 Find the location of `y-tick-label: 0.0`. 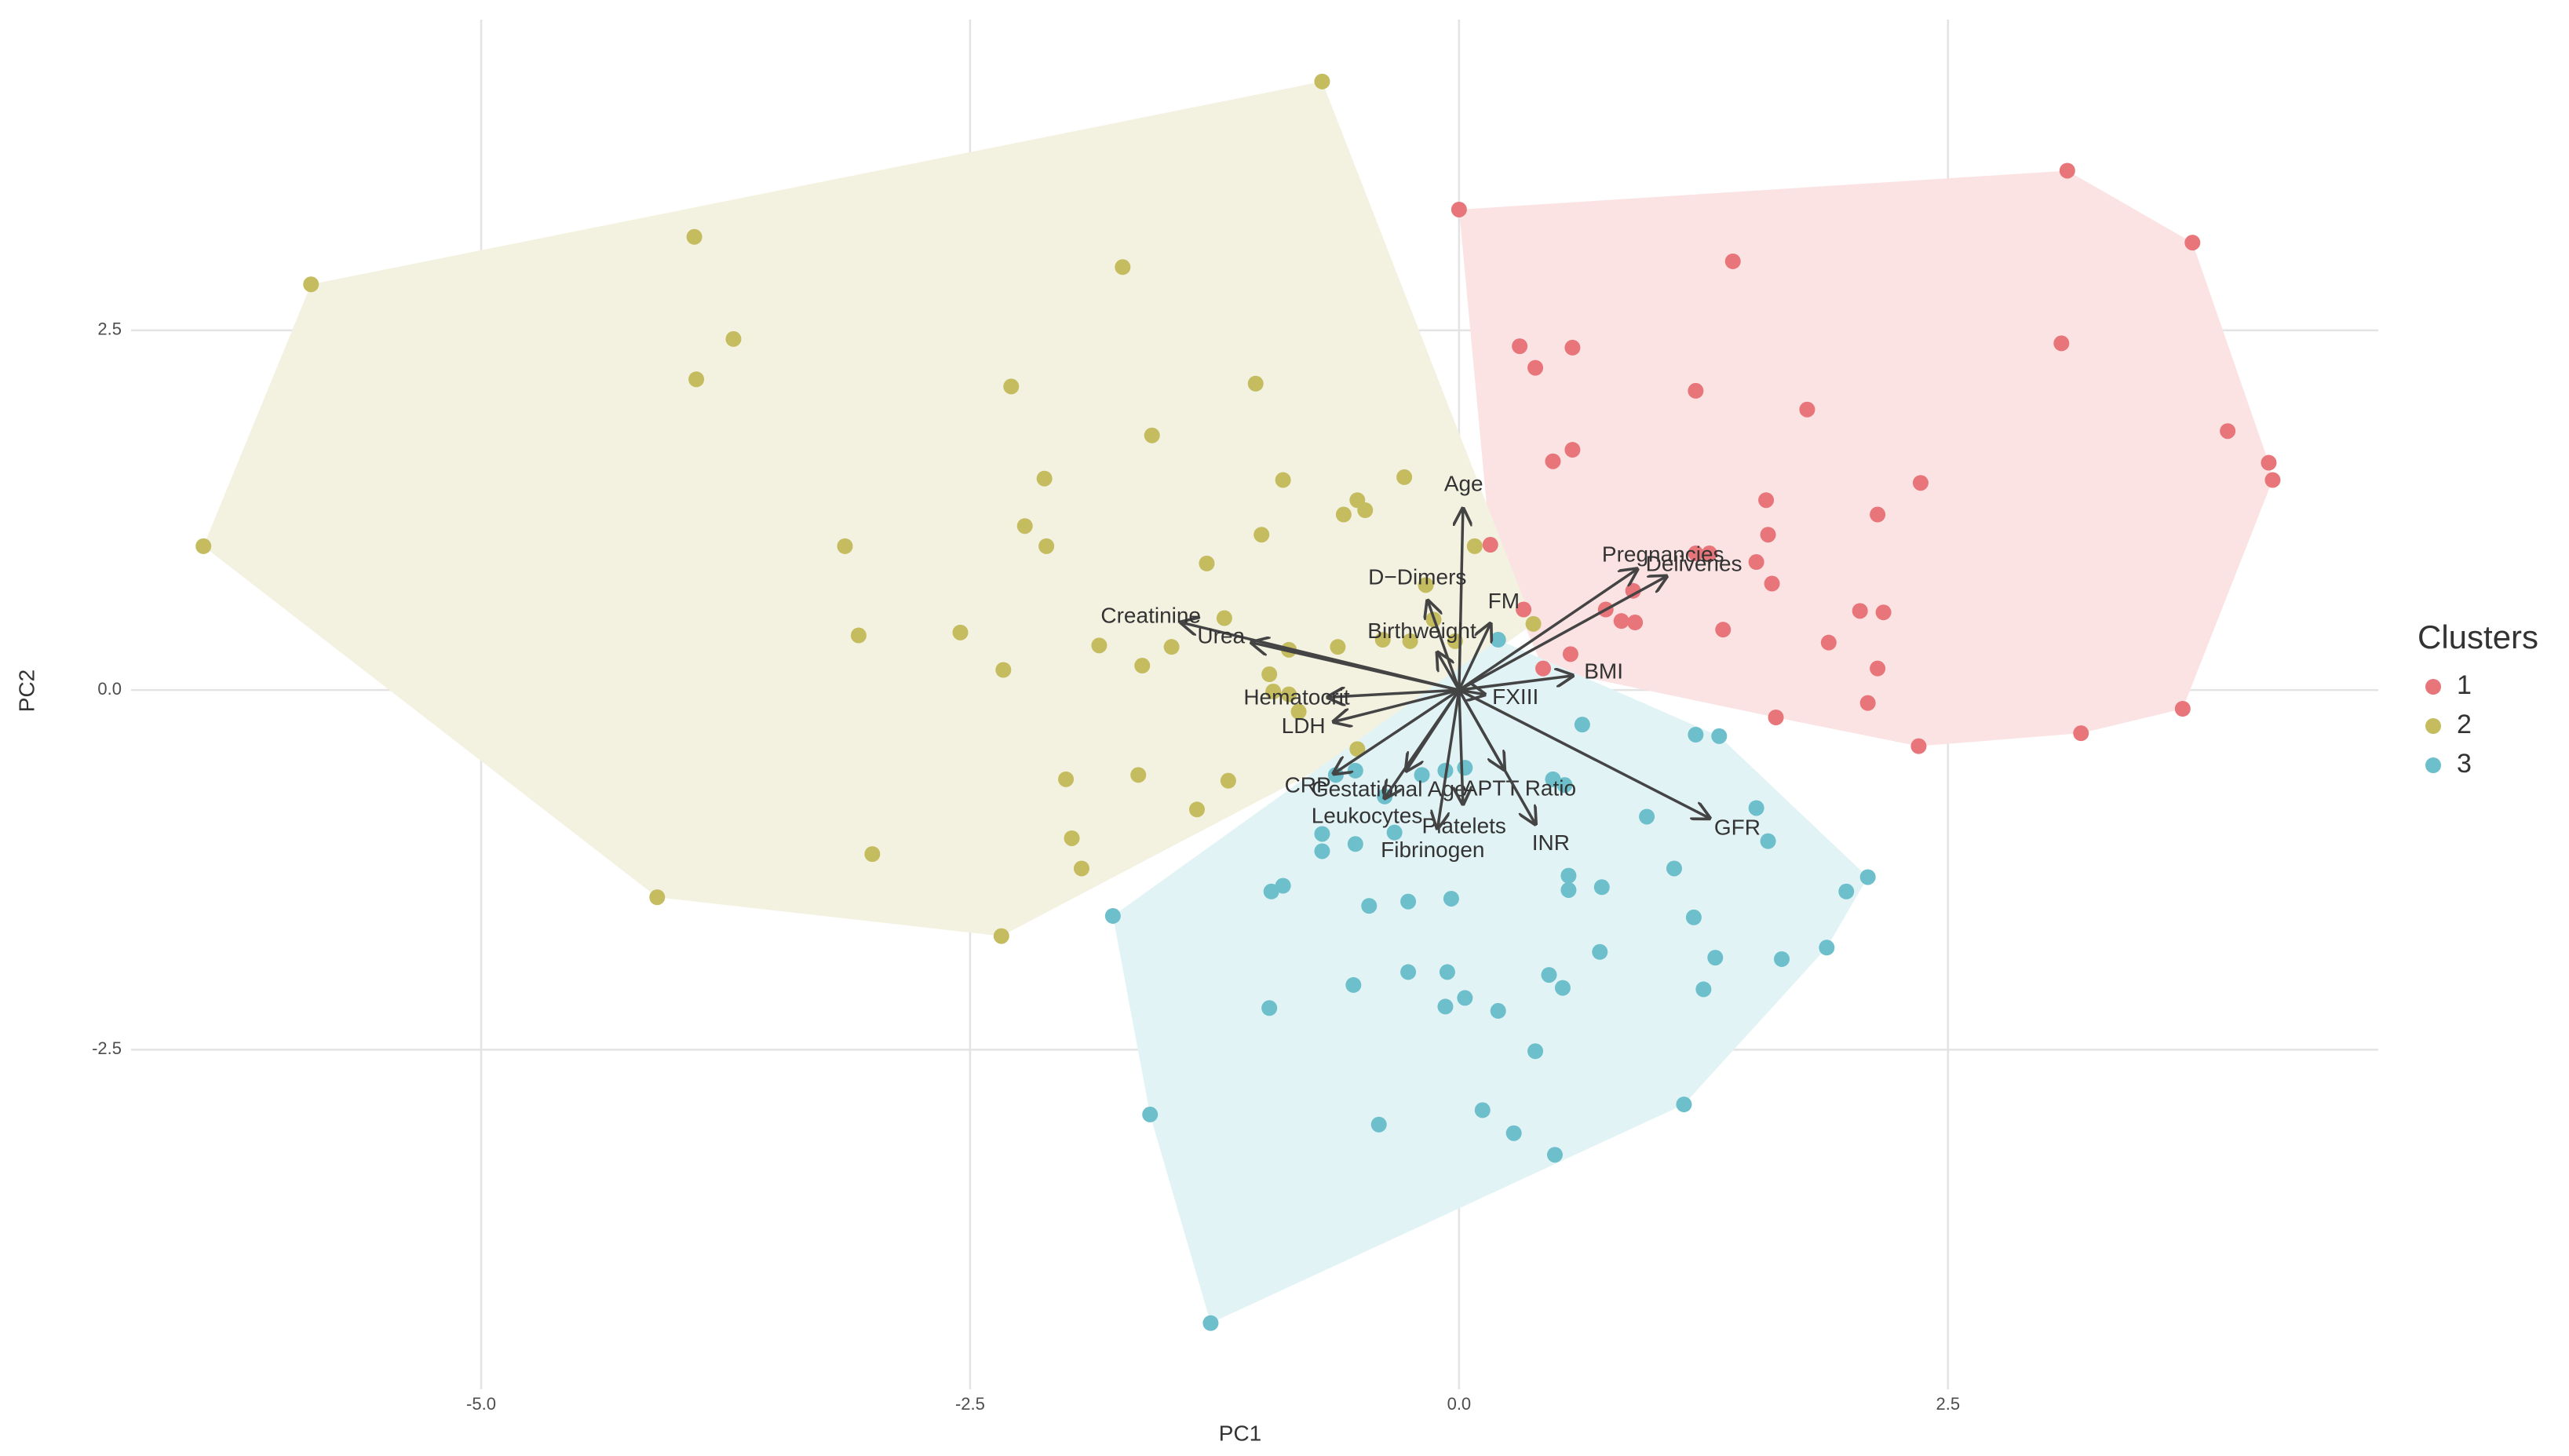

y-tick-label: 0.0 is located at coordinates (109, 689).